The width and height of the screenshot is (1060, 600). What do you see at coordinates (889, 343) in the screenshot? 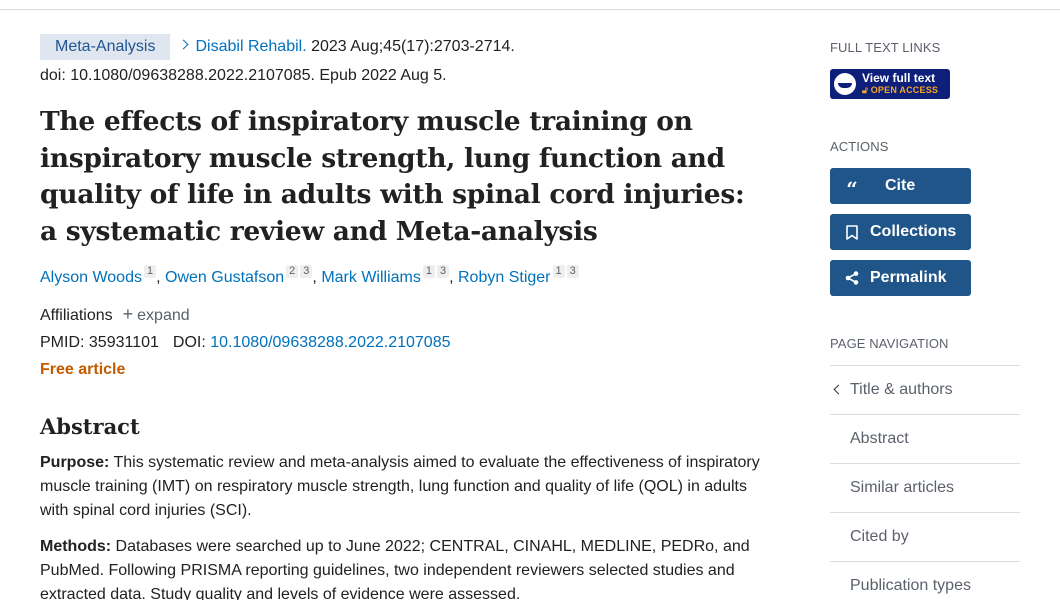
I see `page-navigation-heading: PAGE NAVIGATION` at bounding box center [889, 343].